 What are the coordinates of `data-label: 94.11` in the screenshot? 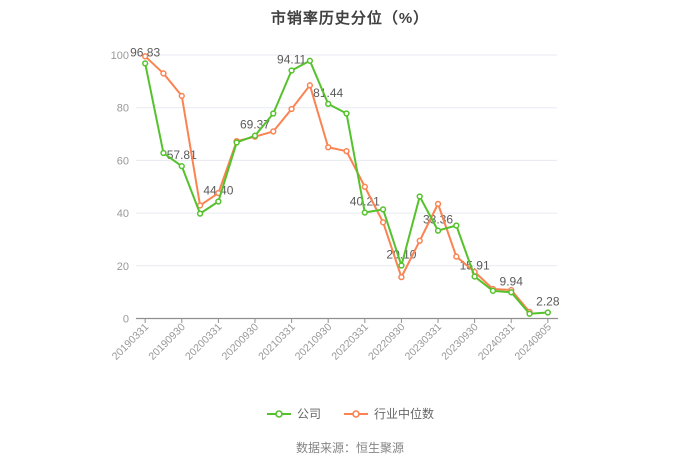 It's located at (291, 60).